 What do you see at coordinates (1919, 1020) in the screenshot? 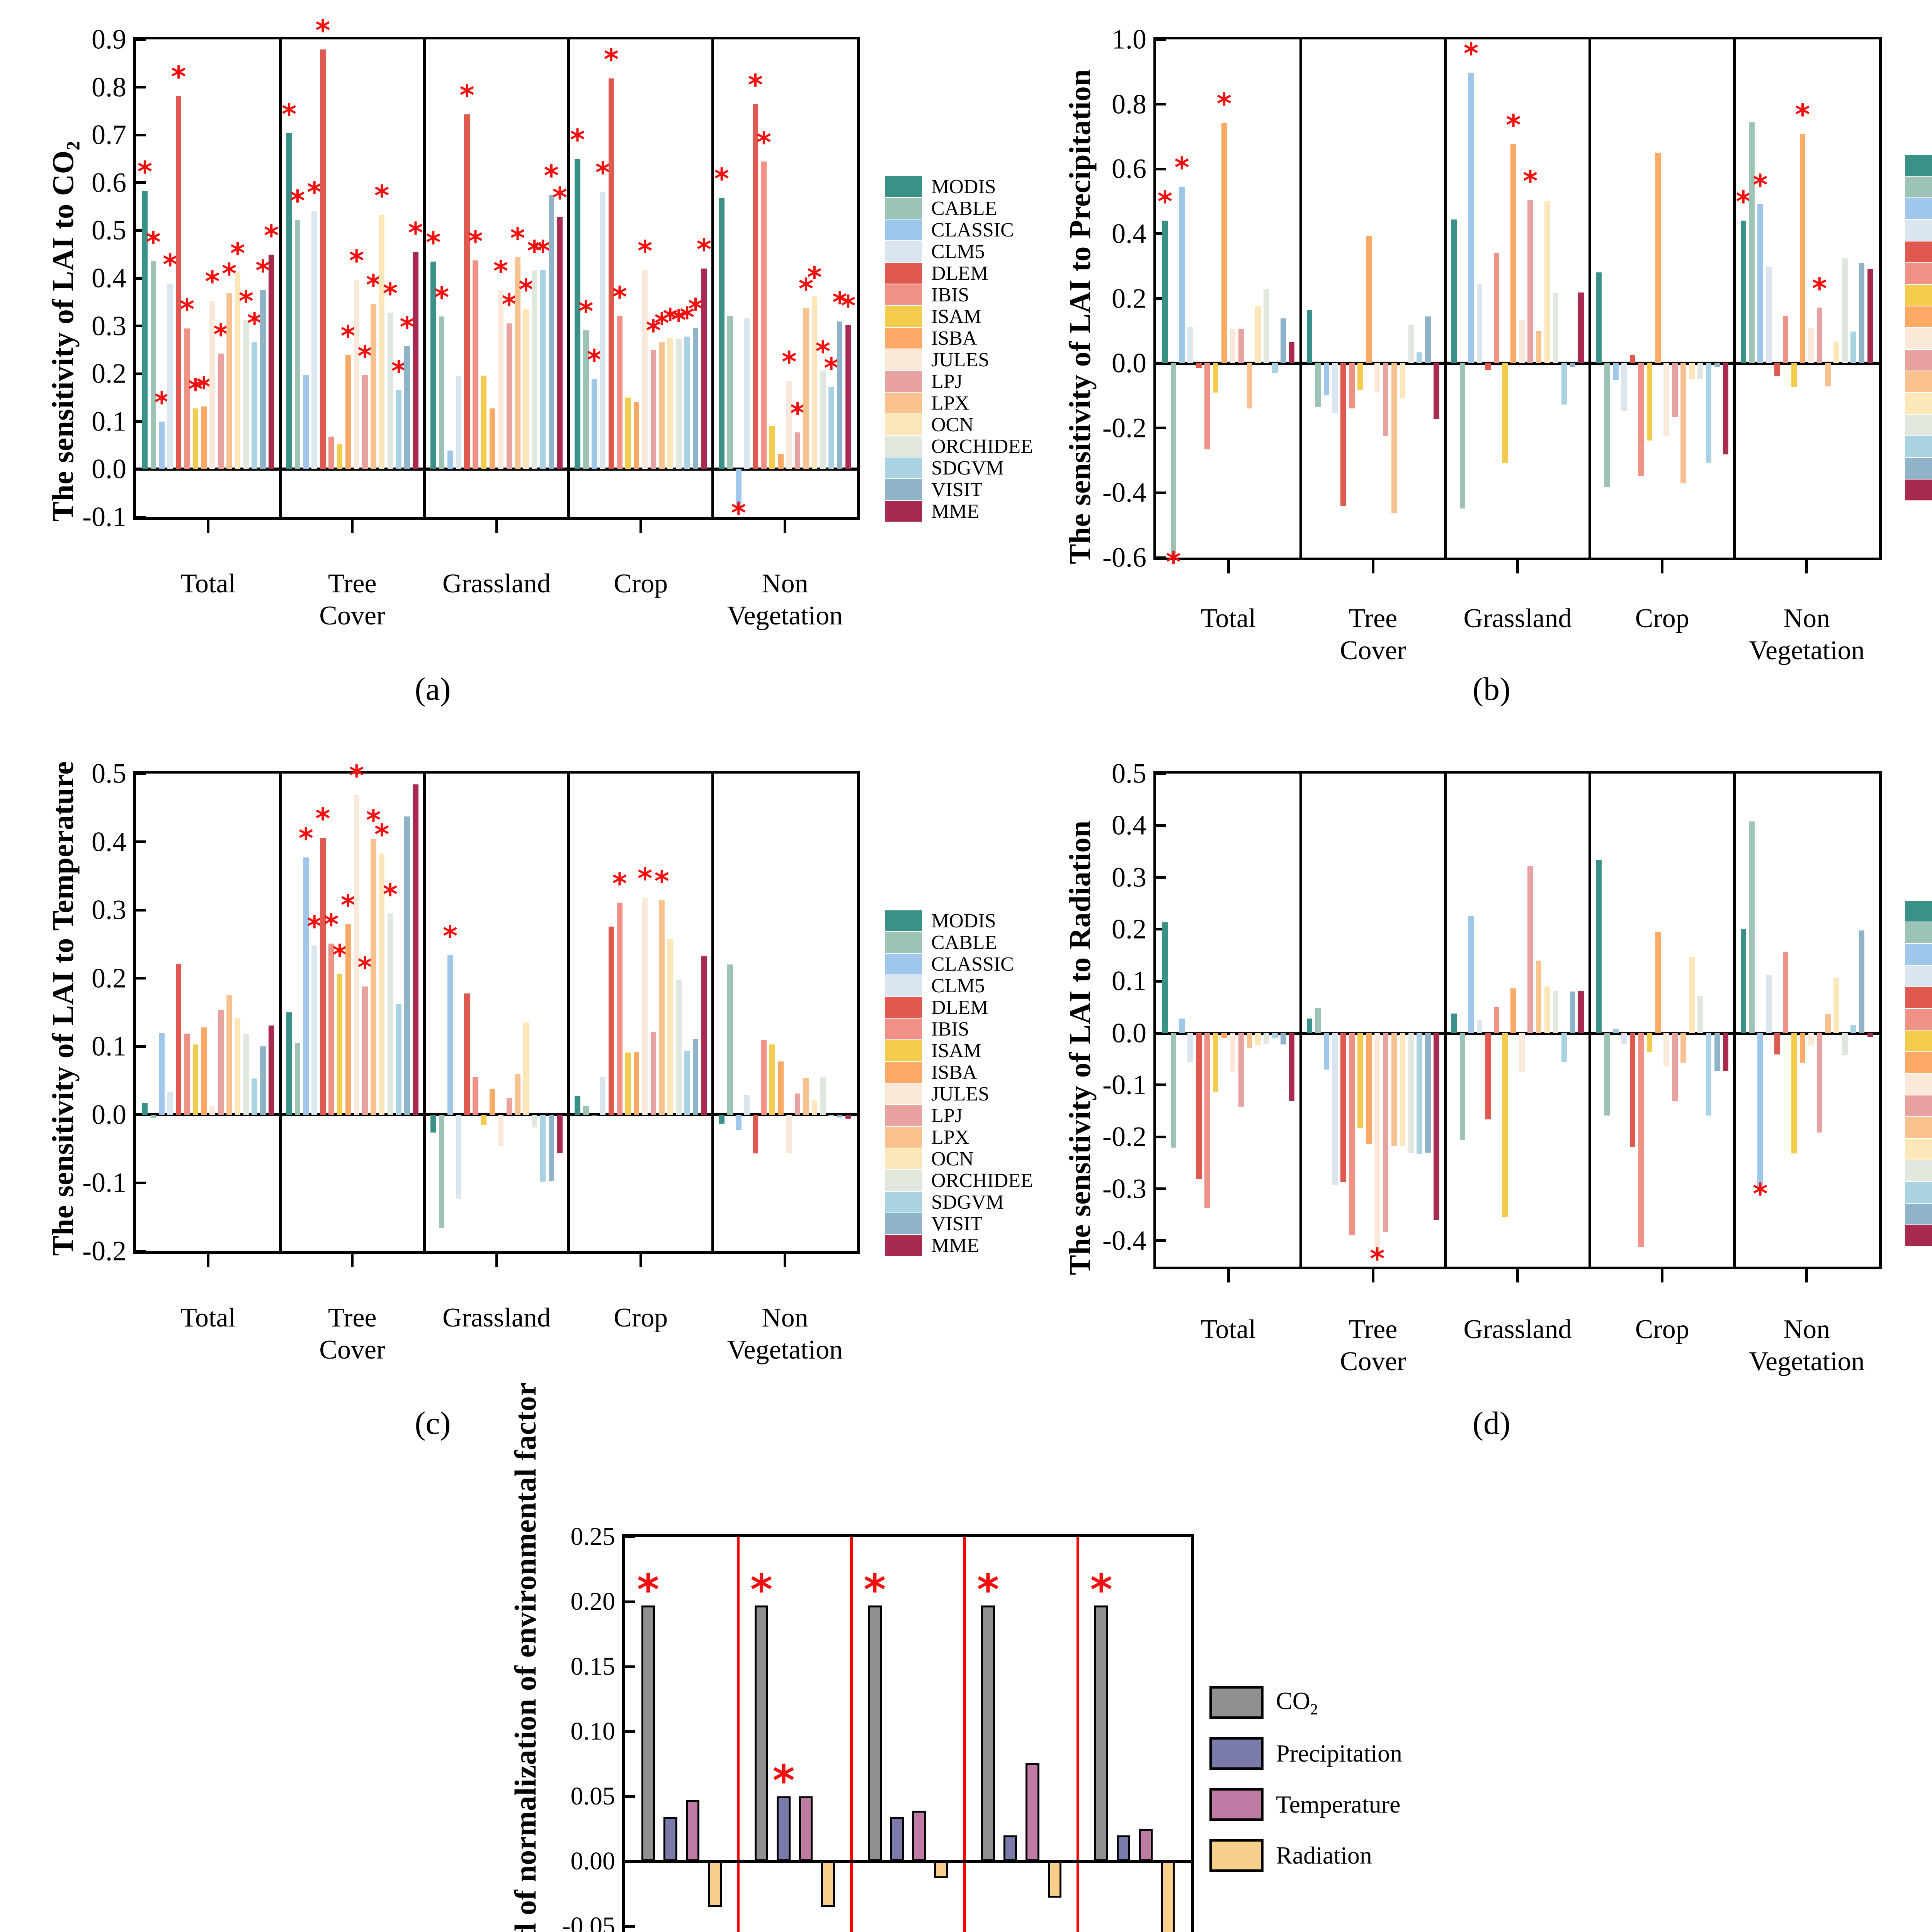
I see `legend-item: IBIS` at bounding box center [1919, 1020].